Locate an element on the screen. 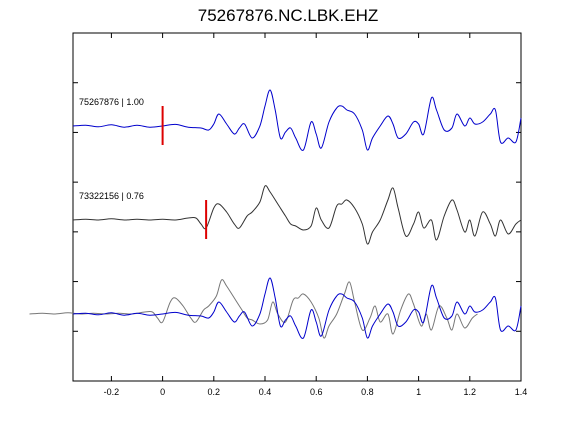 This screenshot has width=576, height=432. trace-label-1: 75267876 | 1.00 is located at coordinates (111, 102).